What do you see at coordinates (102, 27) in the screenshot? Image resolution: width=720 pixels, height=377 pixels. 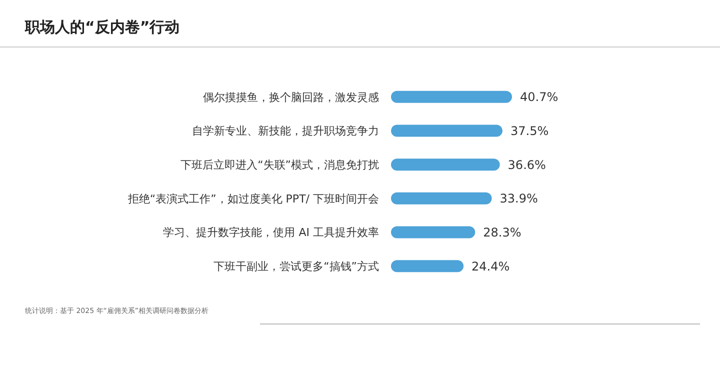 I see `text: 职场人的“反内卷”行动` at bounding box center [102, 27].